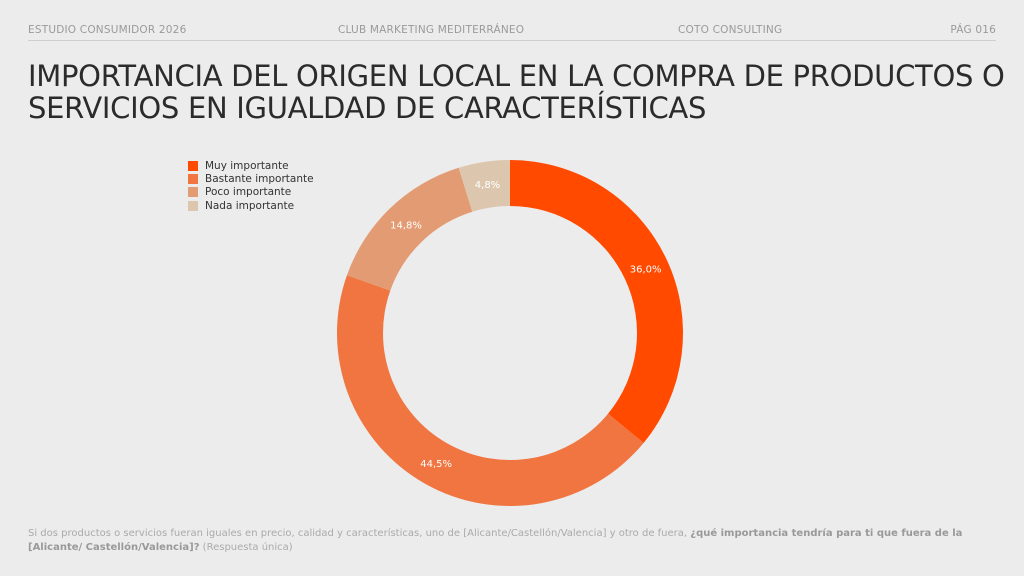 The width and height of the screenshot is (1024, 576). Describe the element at coordinates (431, 30) in the screenshot. I see `header-club: CLUB MARKETING MEDITERRÁNEO` at that location.